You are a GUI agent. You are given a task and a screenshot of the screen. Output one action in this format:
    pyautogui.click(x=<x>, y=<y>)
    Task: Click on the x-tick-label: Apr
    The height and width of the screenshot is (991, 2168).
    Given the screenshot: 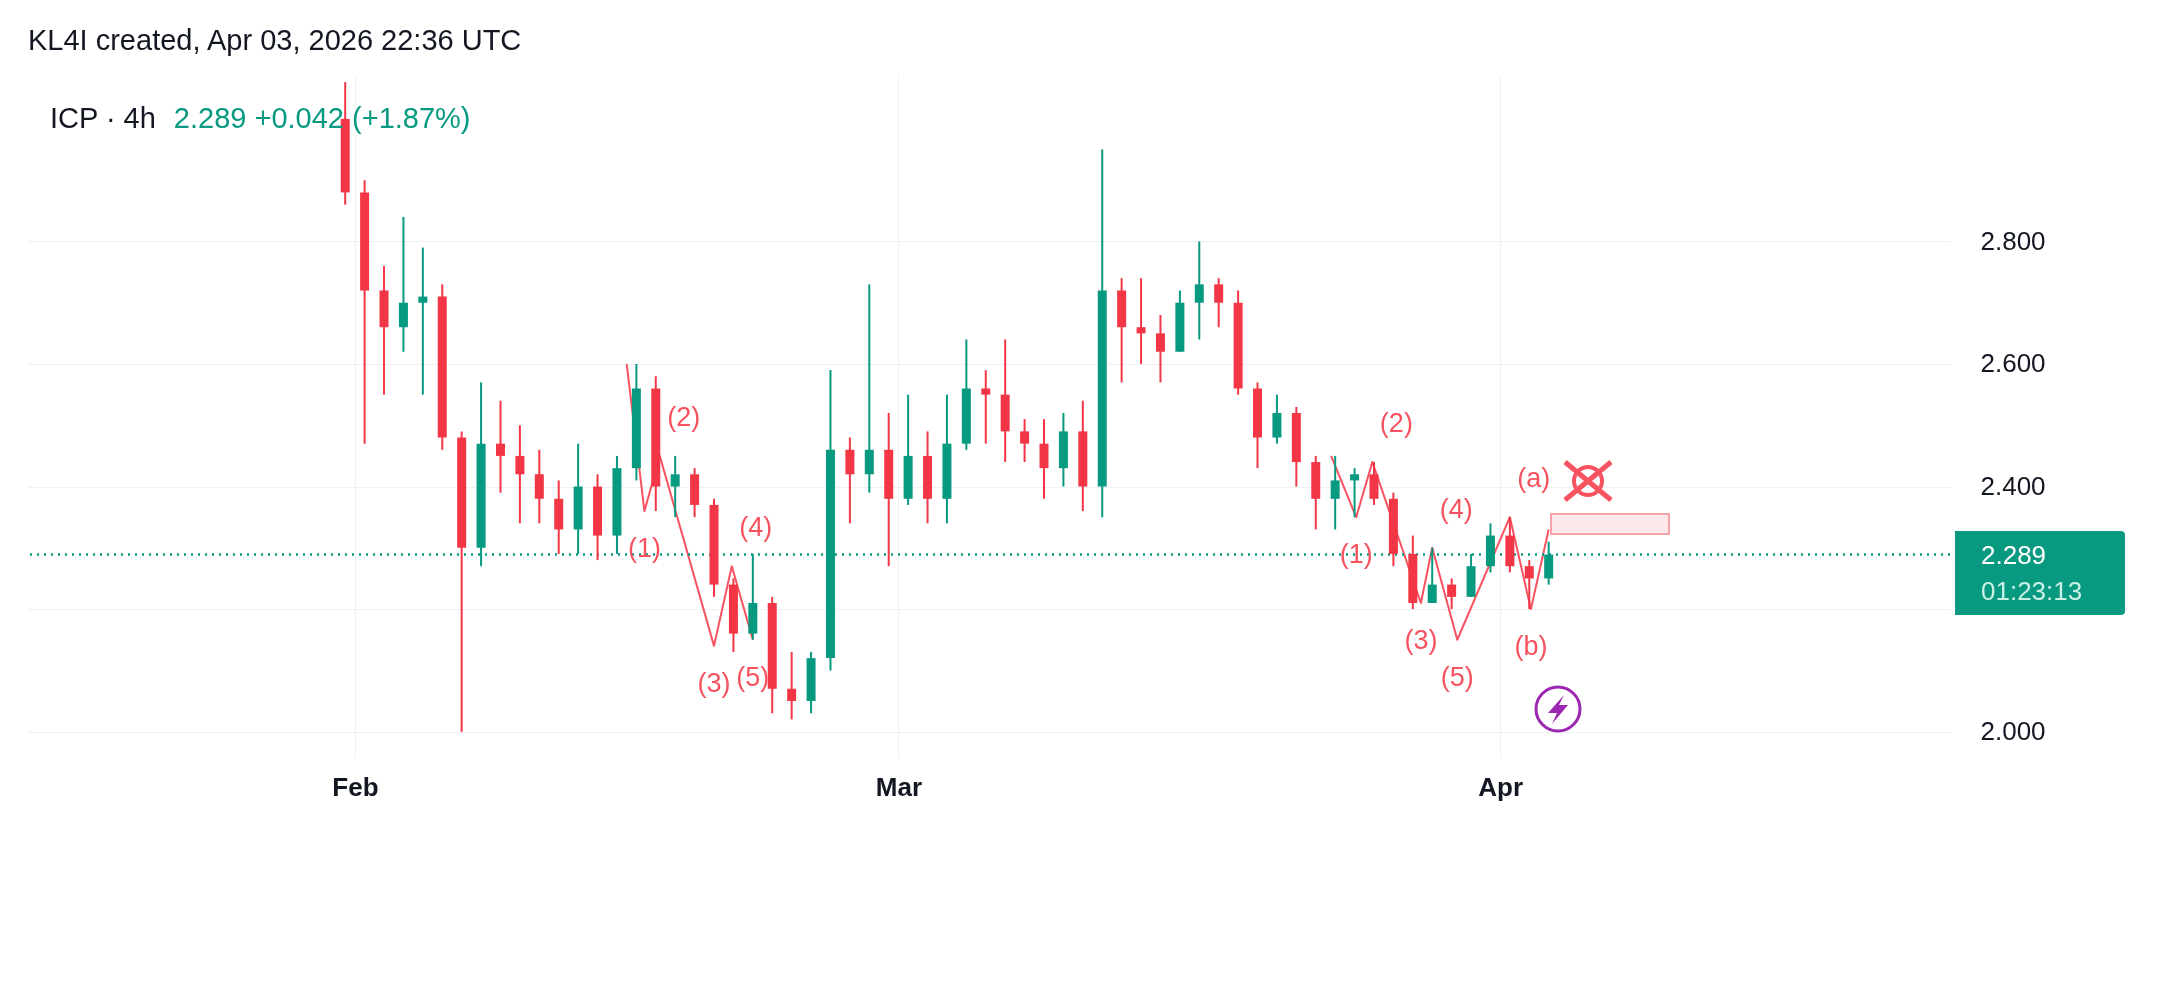 What is the action you would take?
    pyautogui.click(x=1501, y=786)
    